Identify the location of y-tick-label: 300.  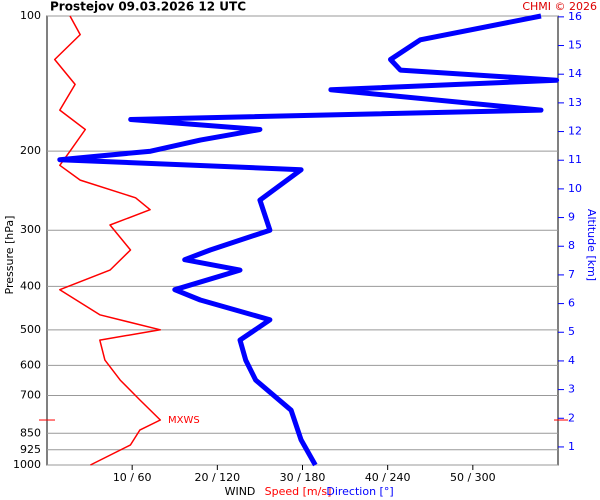
(30, 229).